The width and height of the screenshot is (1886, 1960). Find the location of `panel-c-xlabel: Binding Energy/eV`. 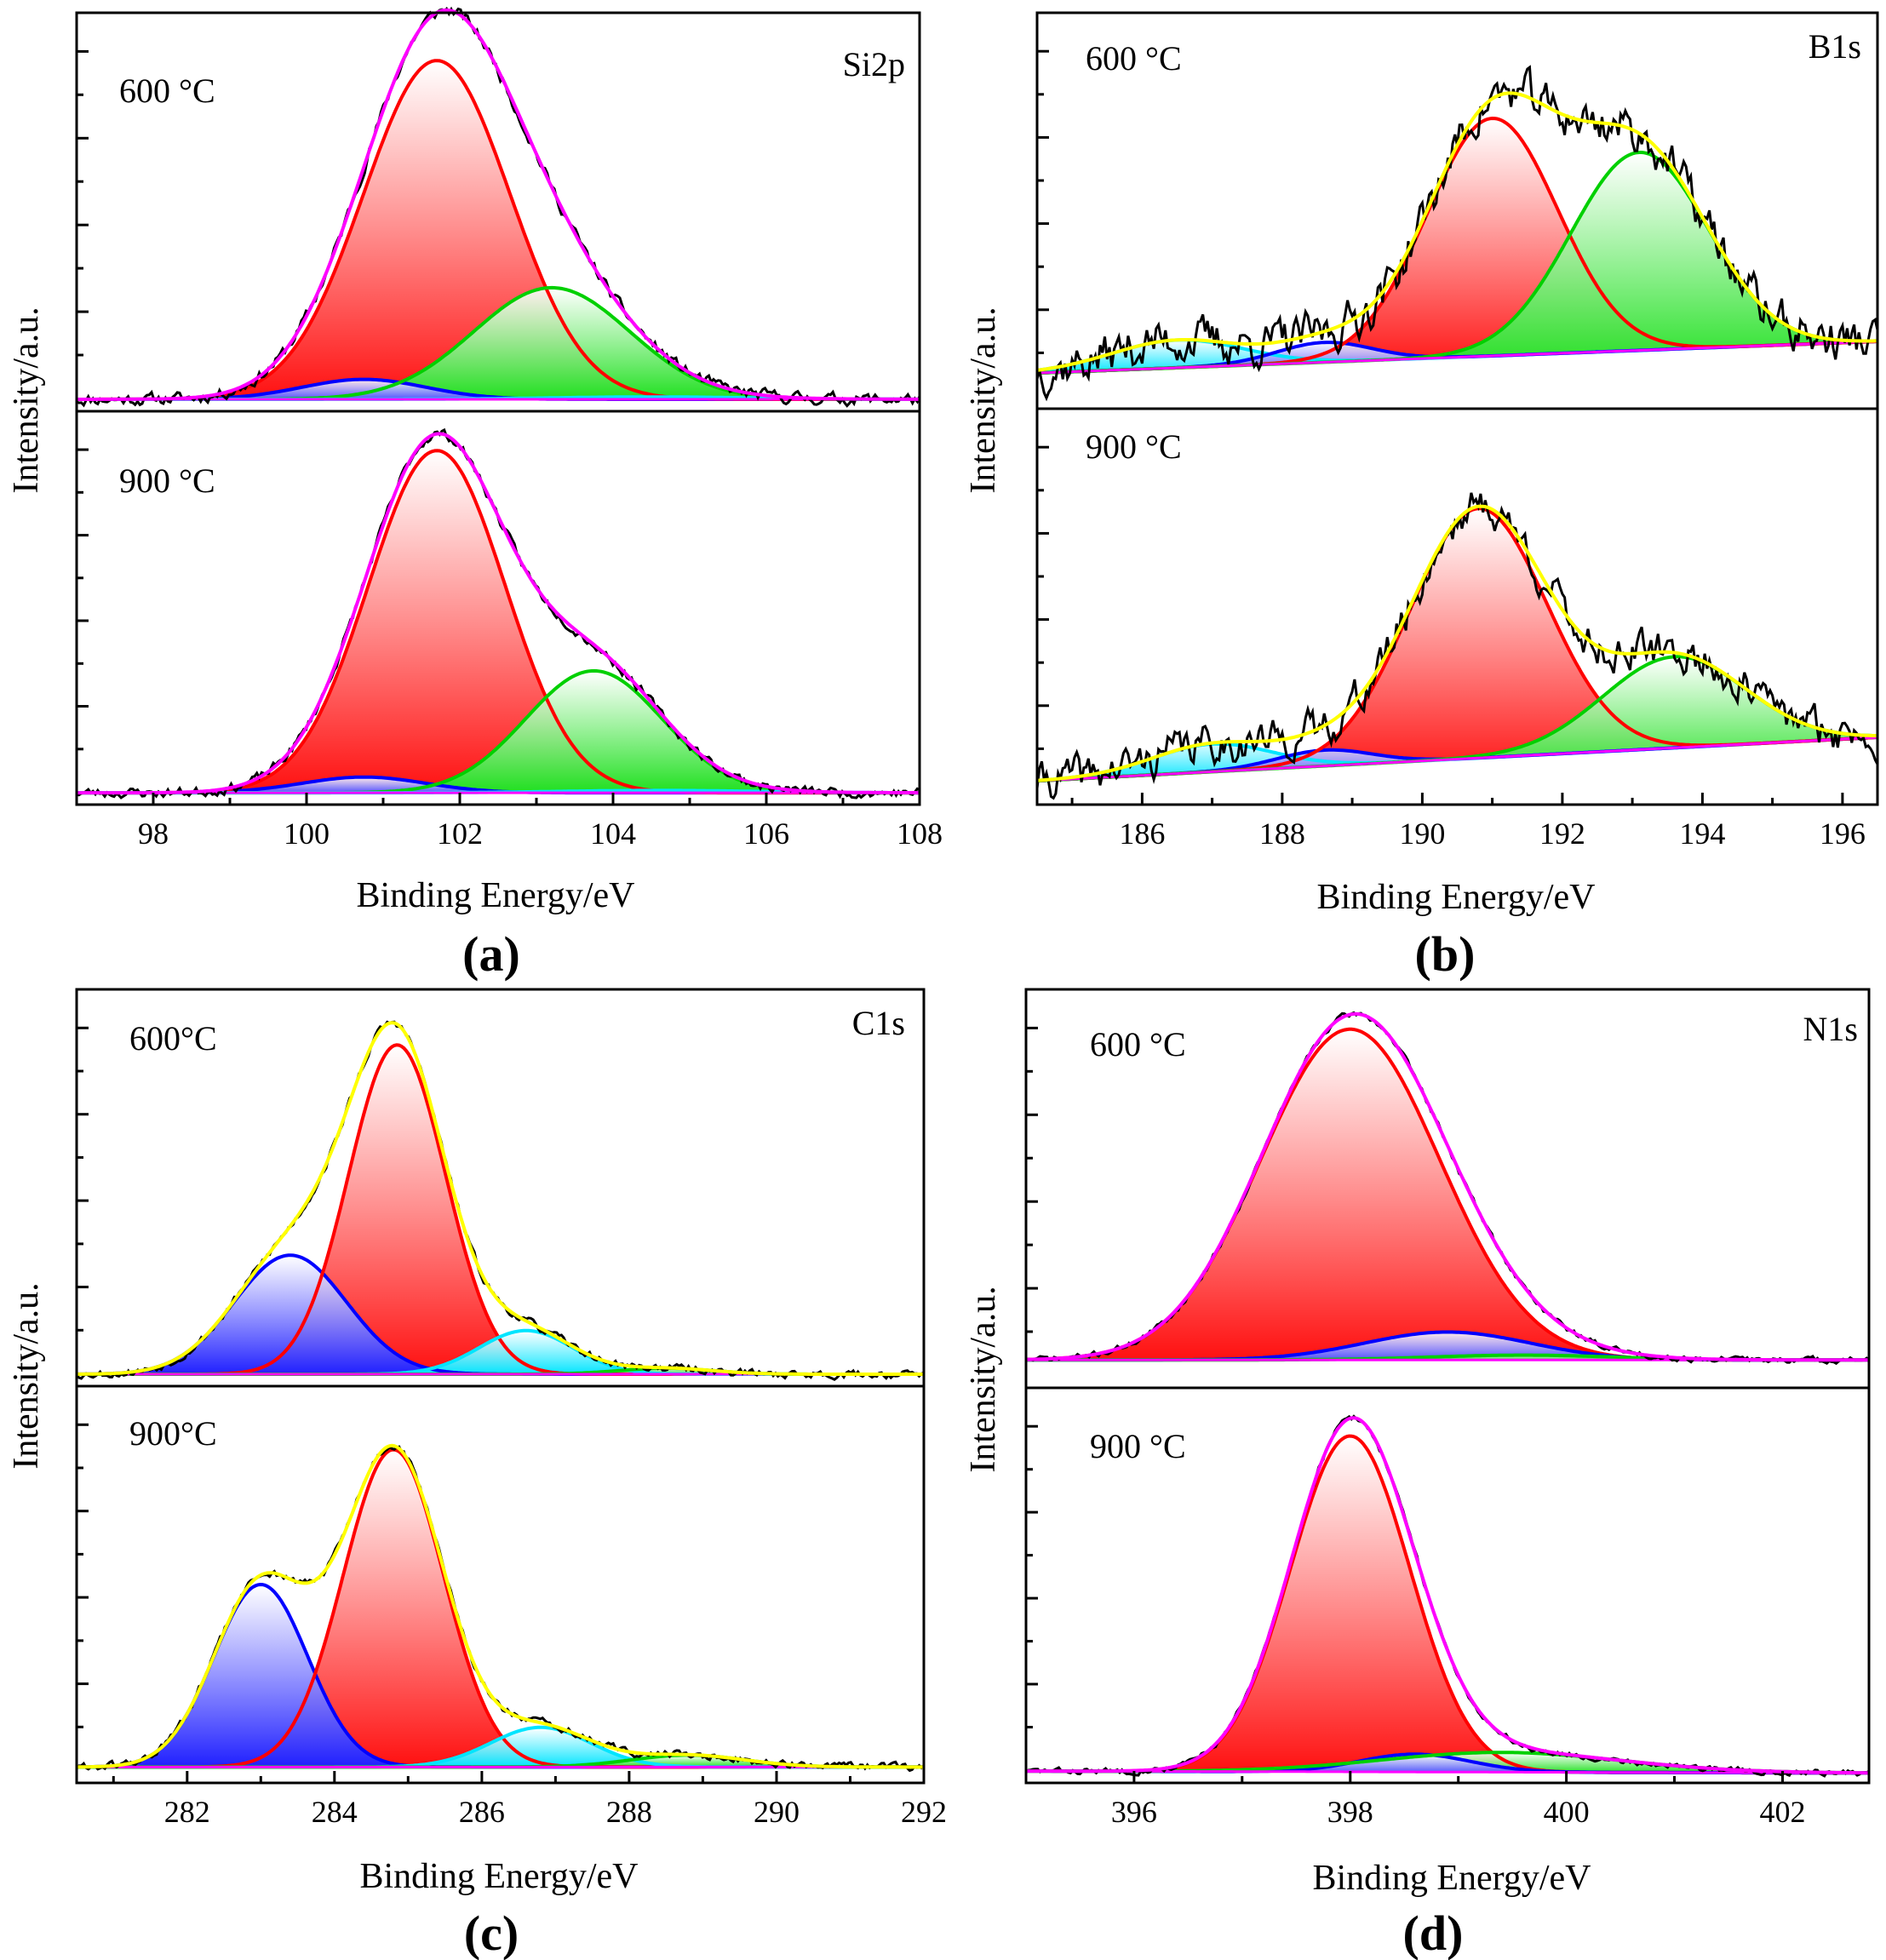

panel-c-xlabel: Binding Energy/eV is located at coordinates (498, 1876).